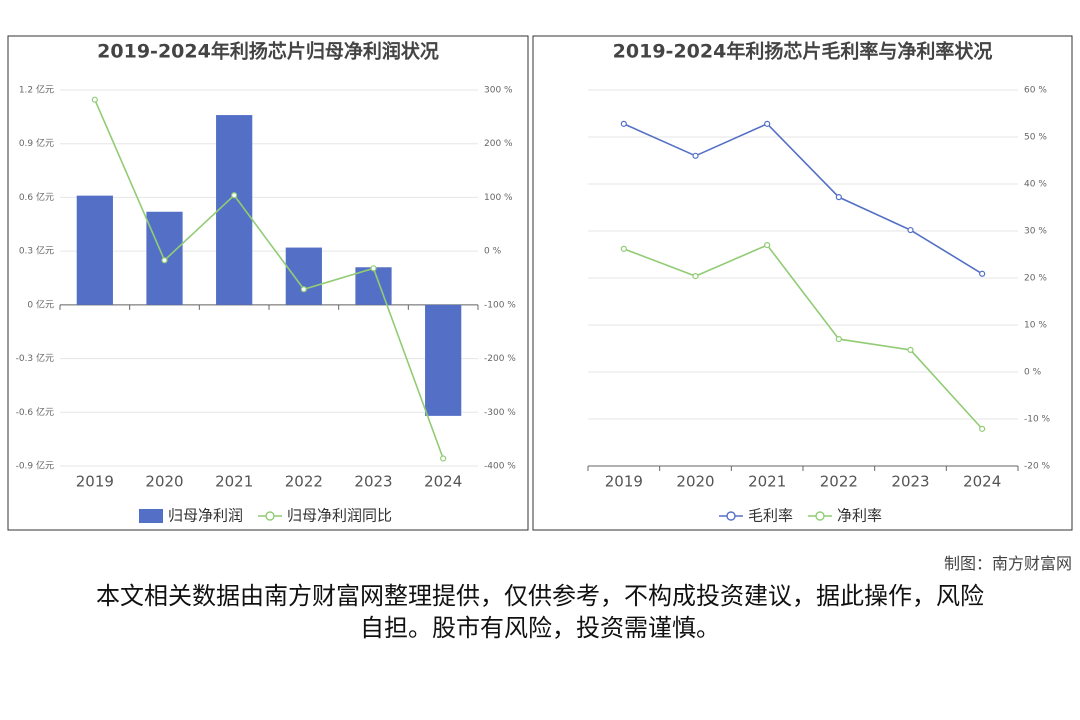 Image resolution: width=1080 pixels, height=720 pixels. Describe the element at coordinates (35, 358) in the screenshot. I see `y-tick-label: -0.3 亿元` at that location.